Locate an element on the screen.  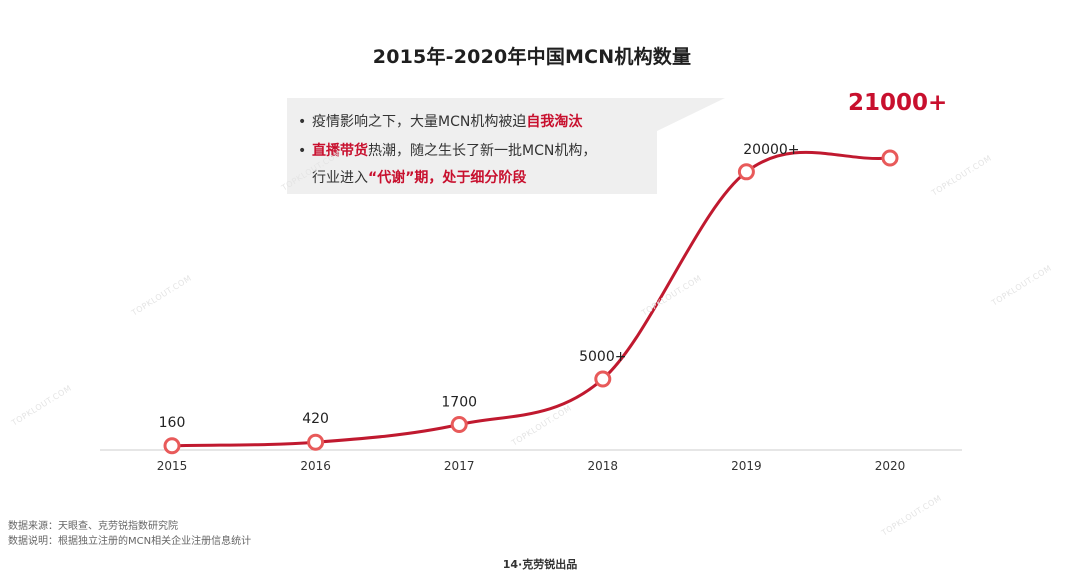
data-label-2016: 420 is located at coordinates (315, 419).